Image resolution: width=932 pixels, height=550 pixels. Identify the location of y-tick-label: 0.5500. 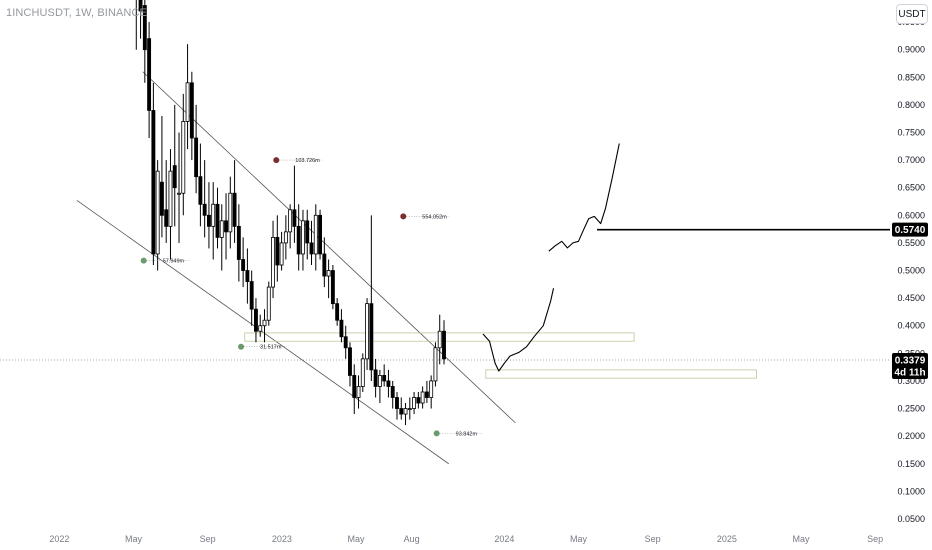
(911, 243).